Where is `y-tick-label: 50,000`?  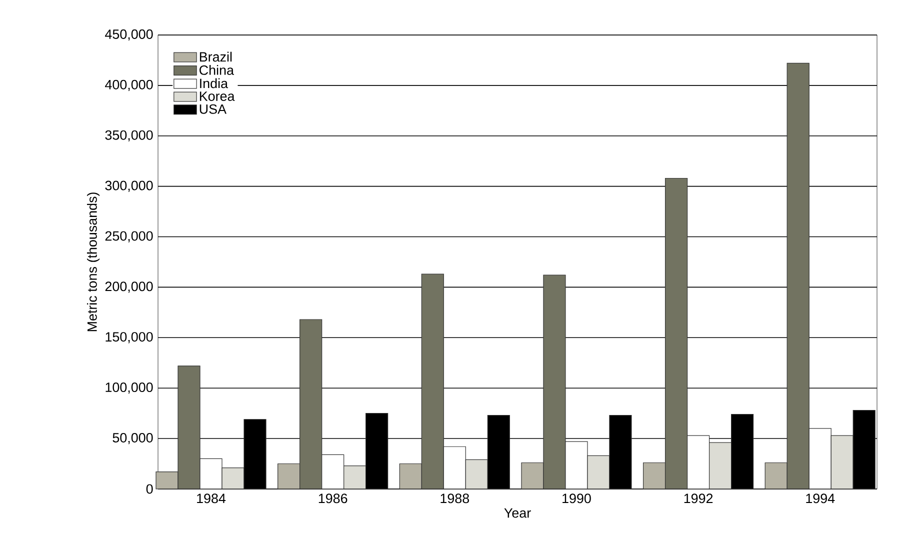 y-tick-label: 50,000 is located at coordinates (132, 438).